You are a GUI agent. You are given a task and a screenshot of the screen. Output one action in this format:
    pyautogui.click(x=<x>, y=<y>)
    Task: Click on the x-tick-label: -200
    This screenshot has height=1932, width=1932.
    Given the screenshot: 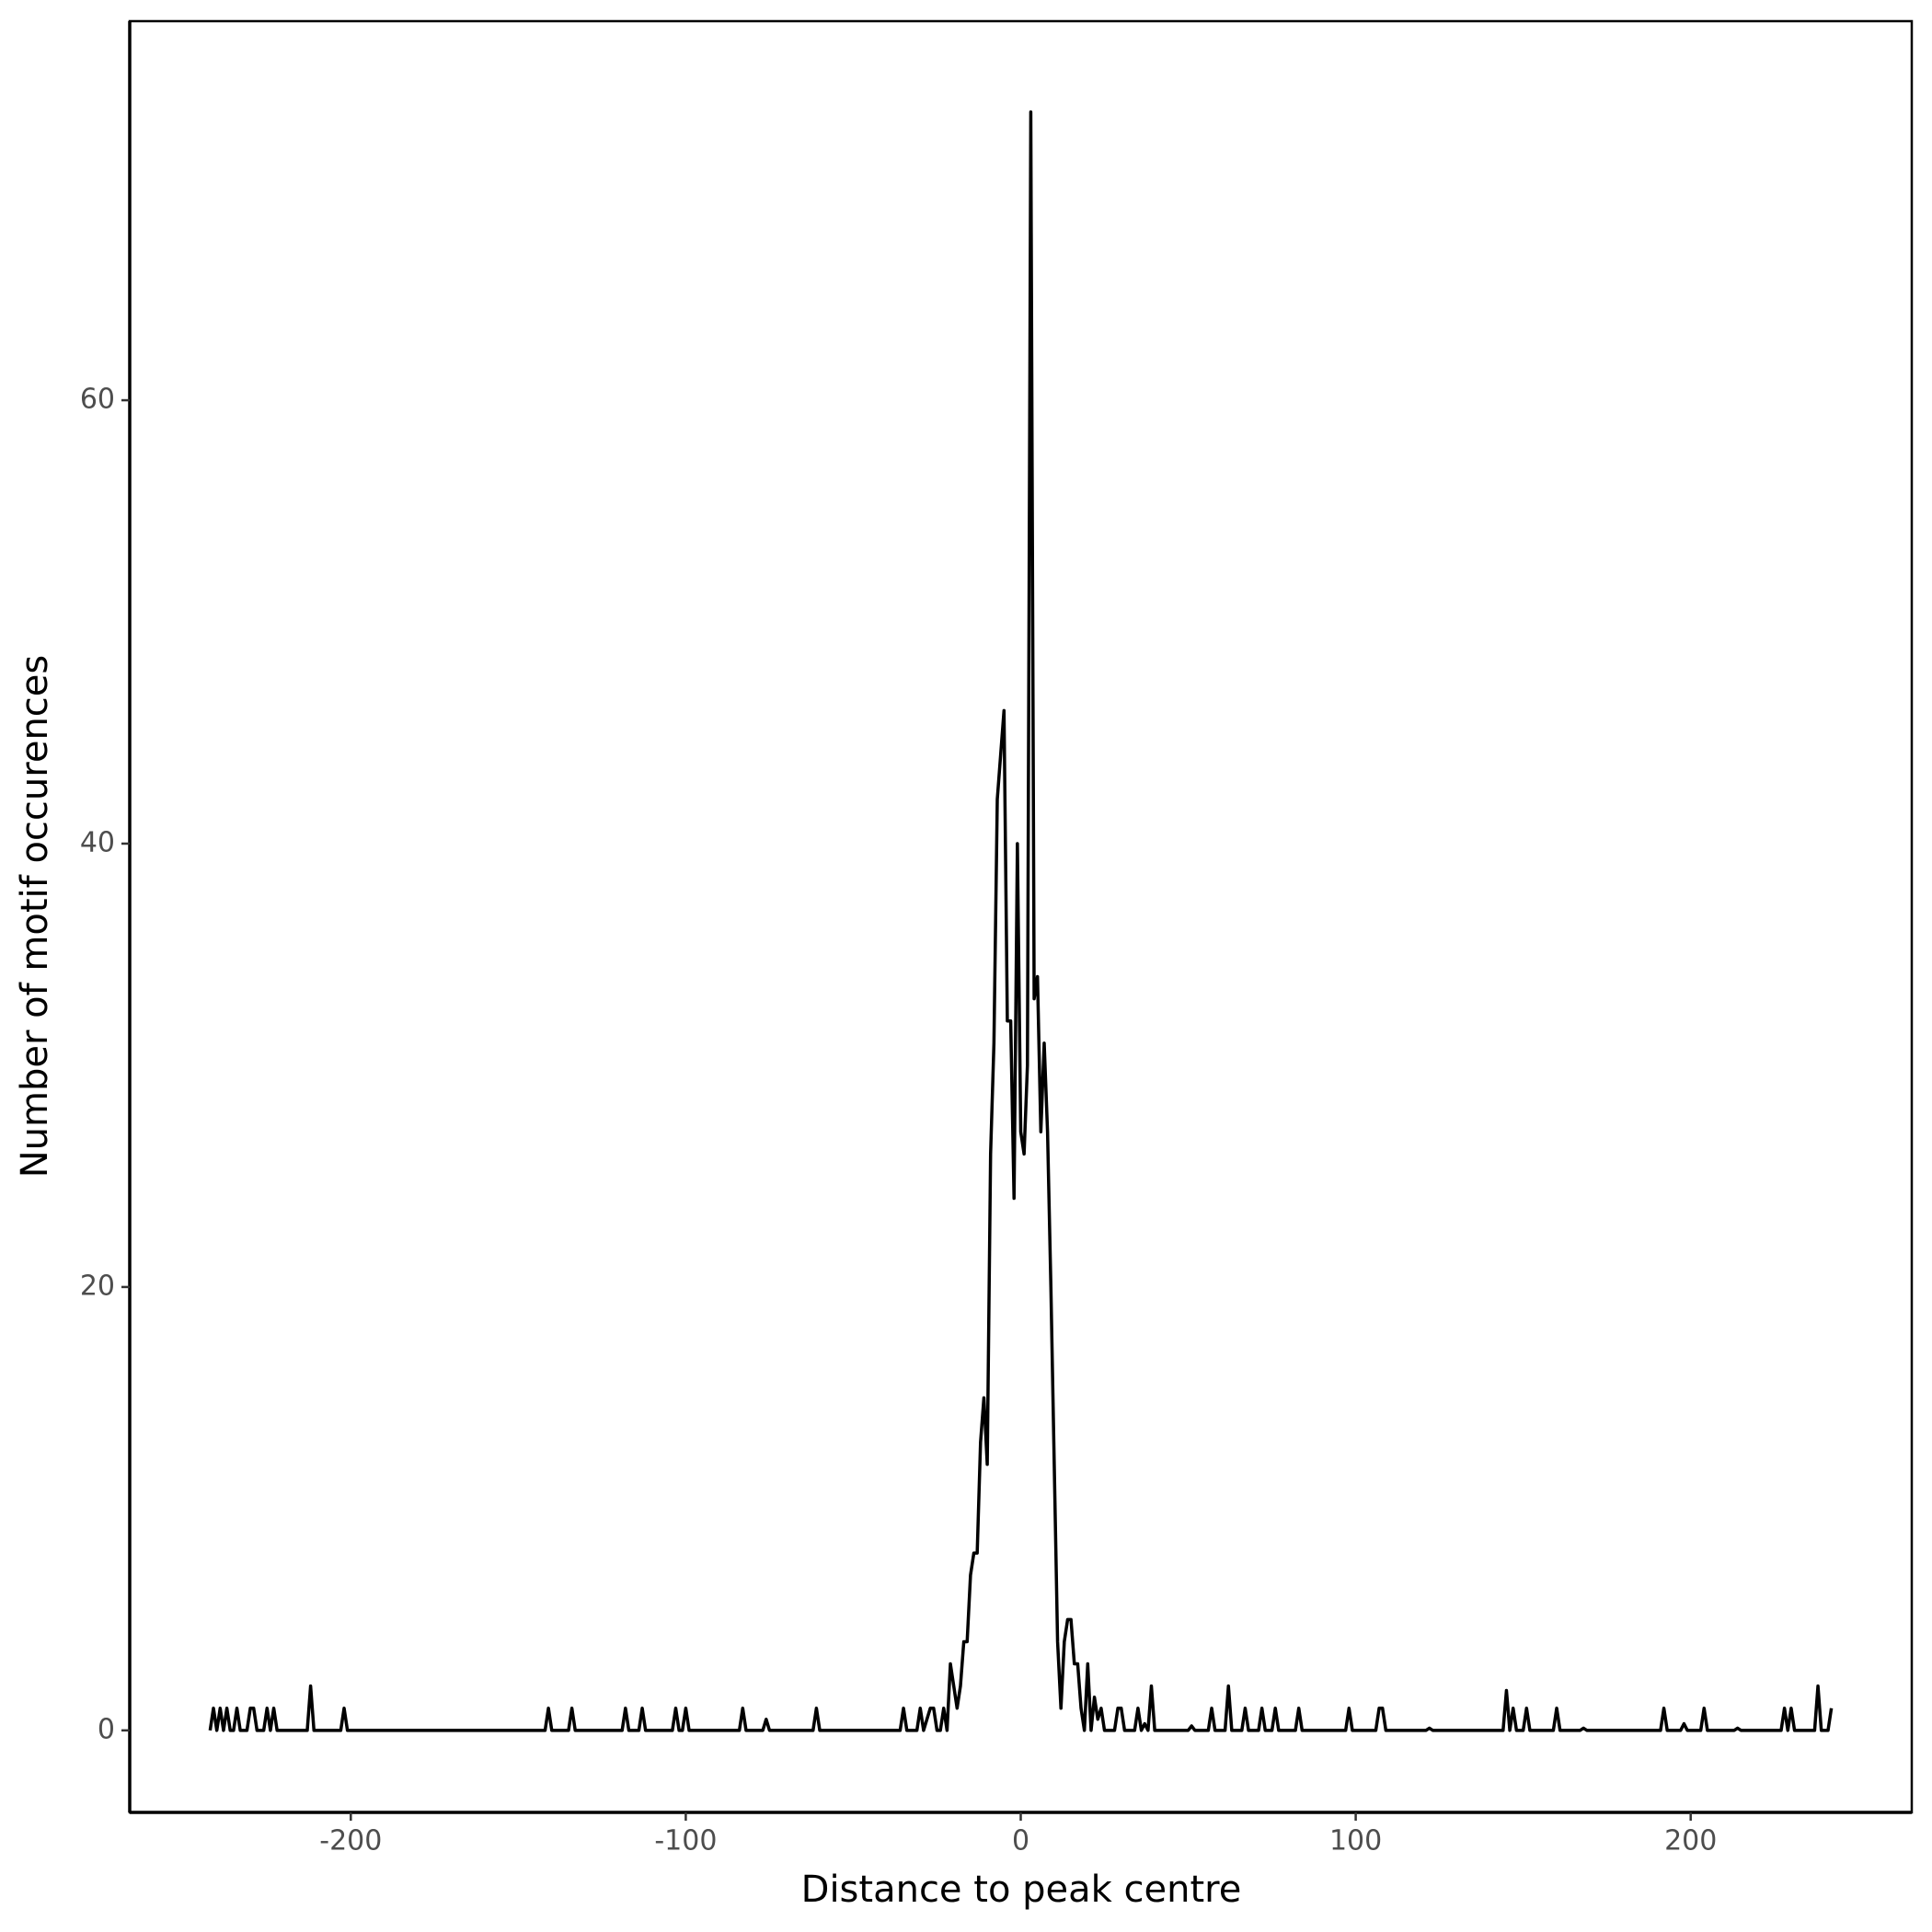 What is the action you would take?
    pyautogui.click(x=350, y=1841)
    